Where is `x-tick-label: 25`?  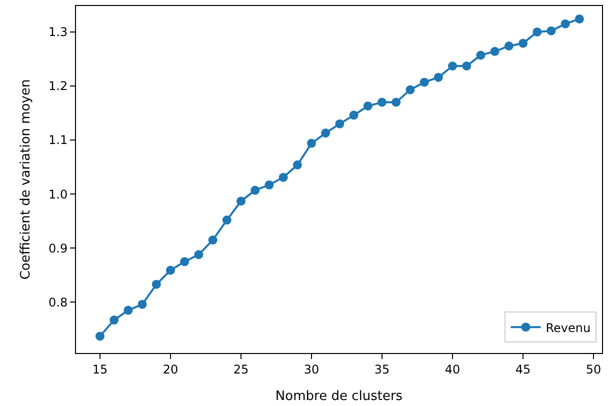 x-tick-label: 25 is located at coordinates (241, 369).